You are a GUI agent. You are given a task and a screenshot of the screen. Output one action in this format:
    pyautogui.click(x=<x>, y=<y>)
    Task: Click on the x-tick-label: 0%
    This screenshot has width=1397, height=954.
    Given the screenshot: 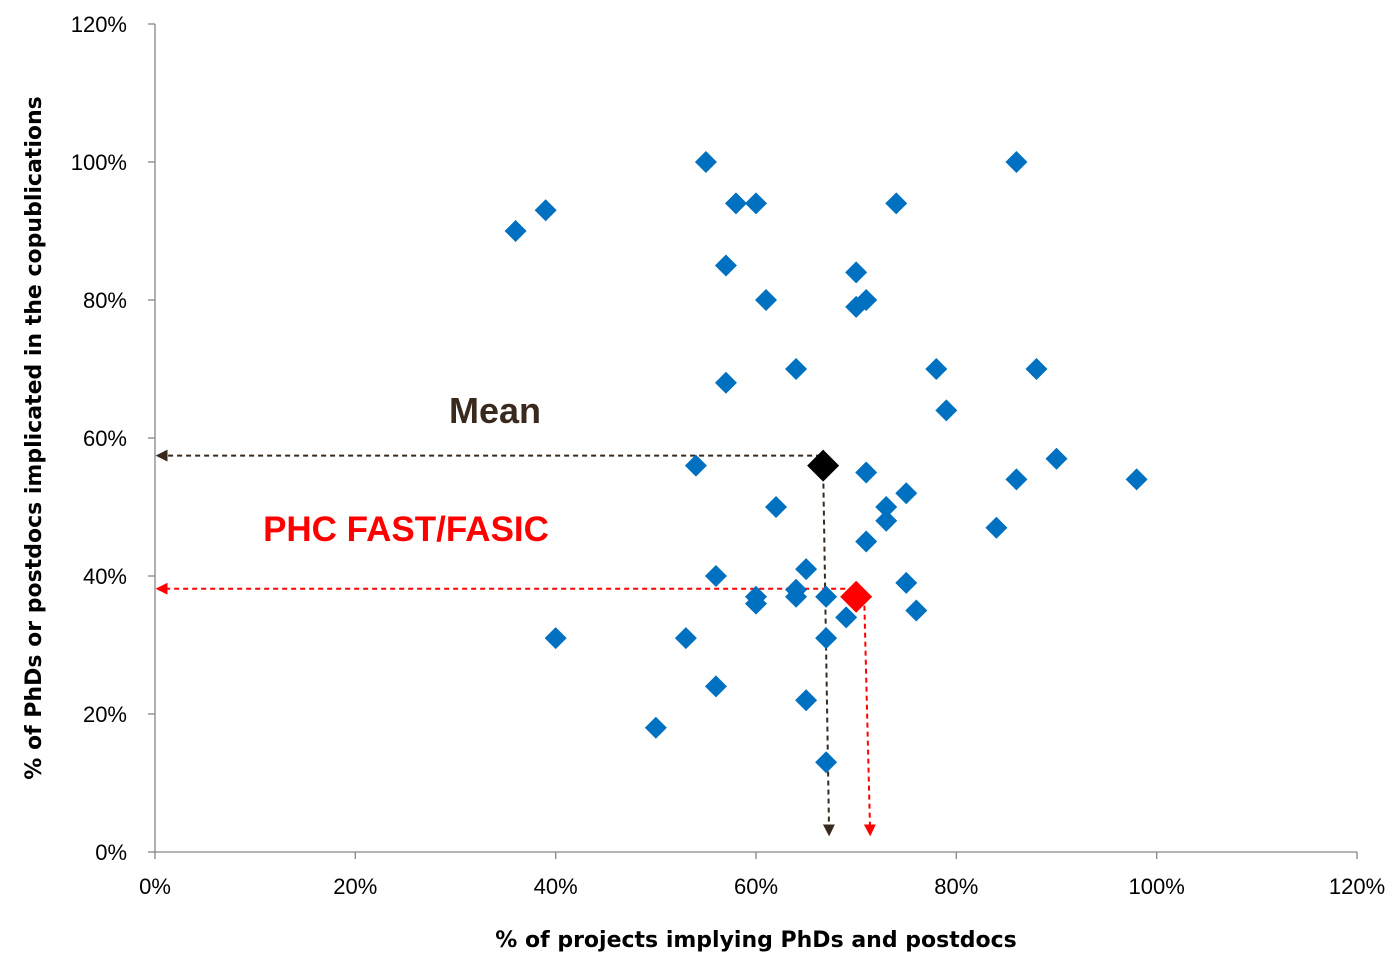 What is the action you would take?
    pyautogui.click(x=155, y=886)
    